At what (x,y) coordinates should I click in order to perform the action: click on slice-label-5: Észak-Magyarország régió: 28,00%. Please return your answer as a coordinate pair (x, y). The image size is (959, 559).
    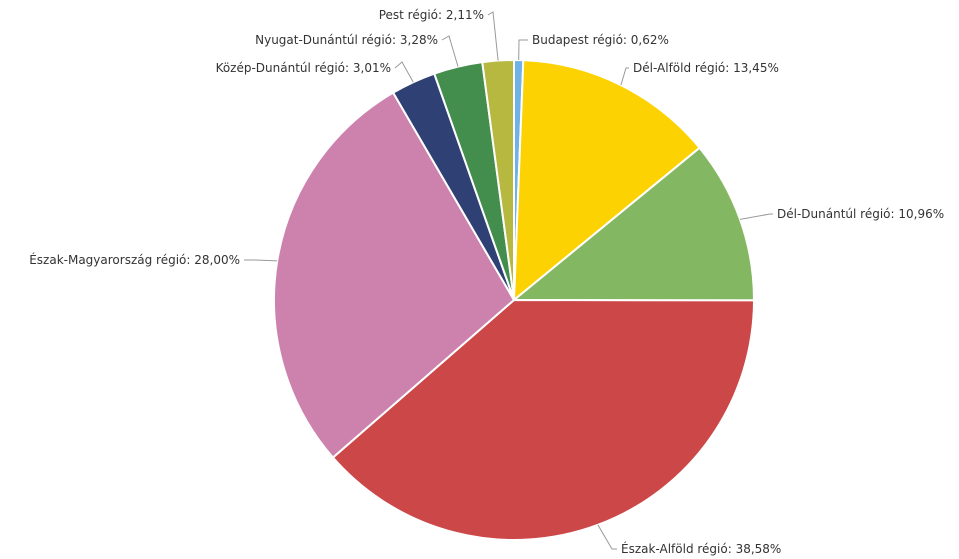
    Looking at the image, I should click on (134, 259).